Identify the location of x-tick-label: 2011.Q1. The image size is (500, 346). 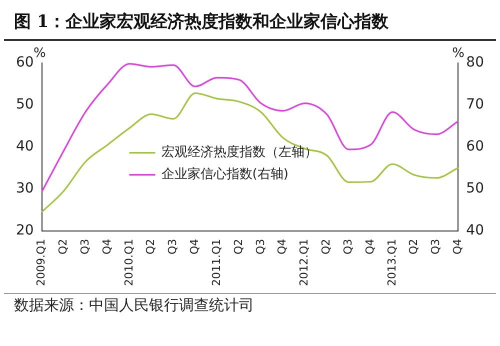
(216, 262).